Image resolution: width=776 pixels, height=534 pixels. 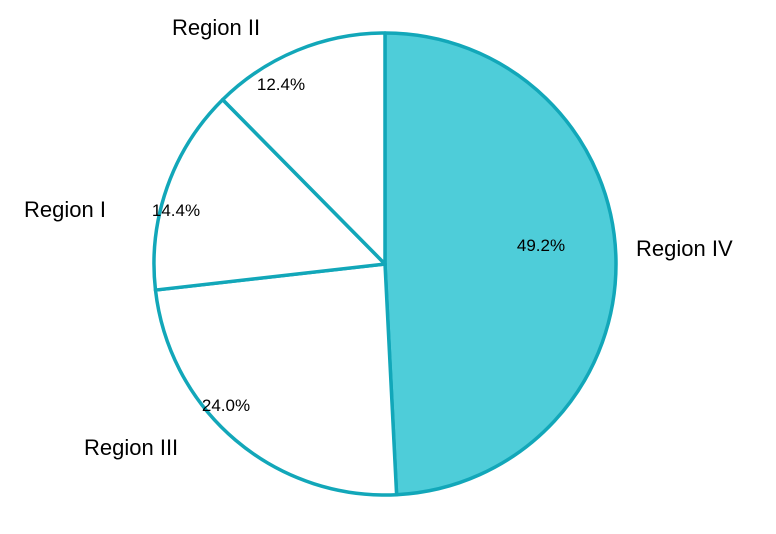 What do you see at coordinates (216, 27) in the screenshot?
I see `slice-label-region-ii: Region II` at bounding box center [216, 27].